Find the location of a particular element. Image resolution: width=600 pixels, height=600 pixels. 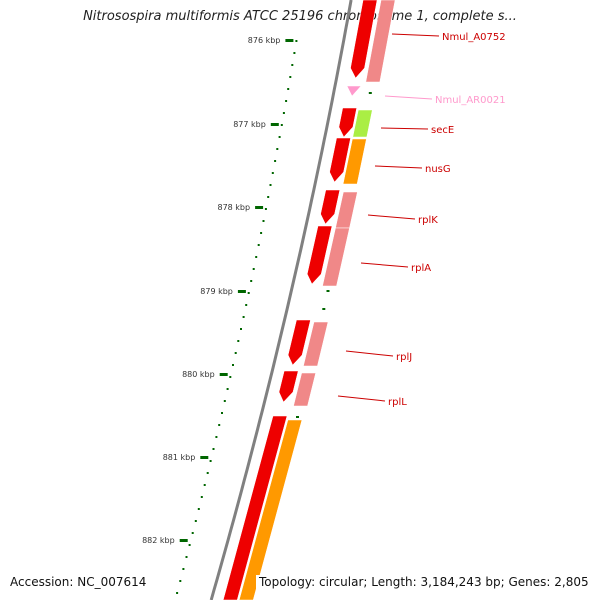

gene-label: nusG is located at coordinates (438, 169).